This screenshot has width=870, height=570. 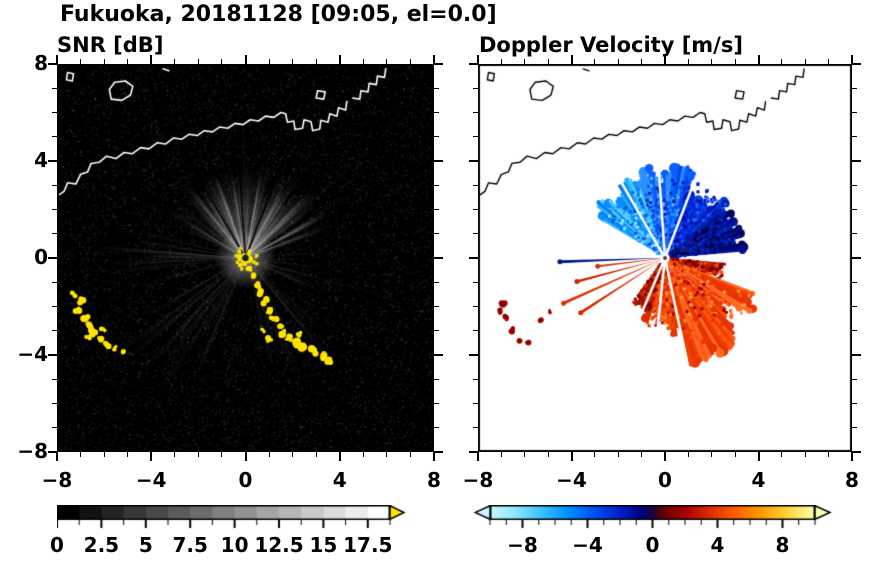 What do you see at coordinates (245, 480) in the screenshot?
I see `x-tick-label: 0` at bounding box center [245, 480].